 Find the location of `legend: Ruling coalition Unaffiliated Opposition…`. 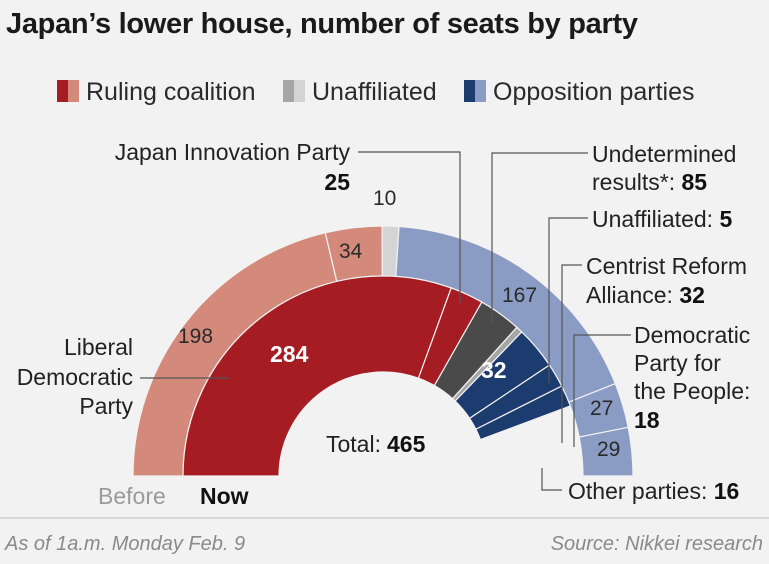

legend: Ruling coalition Unaffiliated Opposition… is located at coordinates (376, 92).